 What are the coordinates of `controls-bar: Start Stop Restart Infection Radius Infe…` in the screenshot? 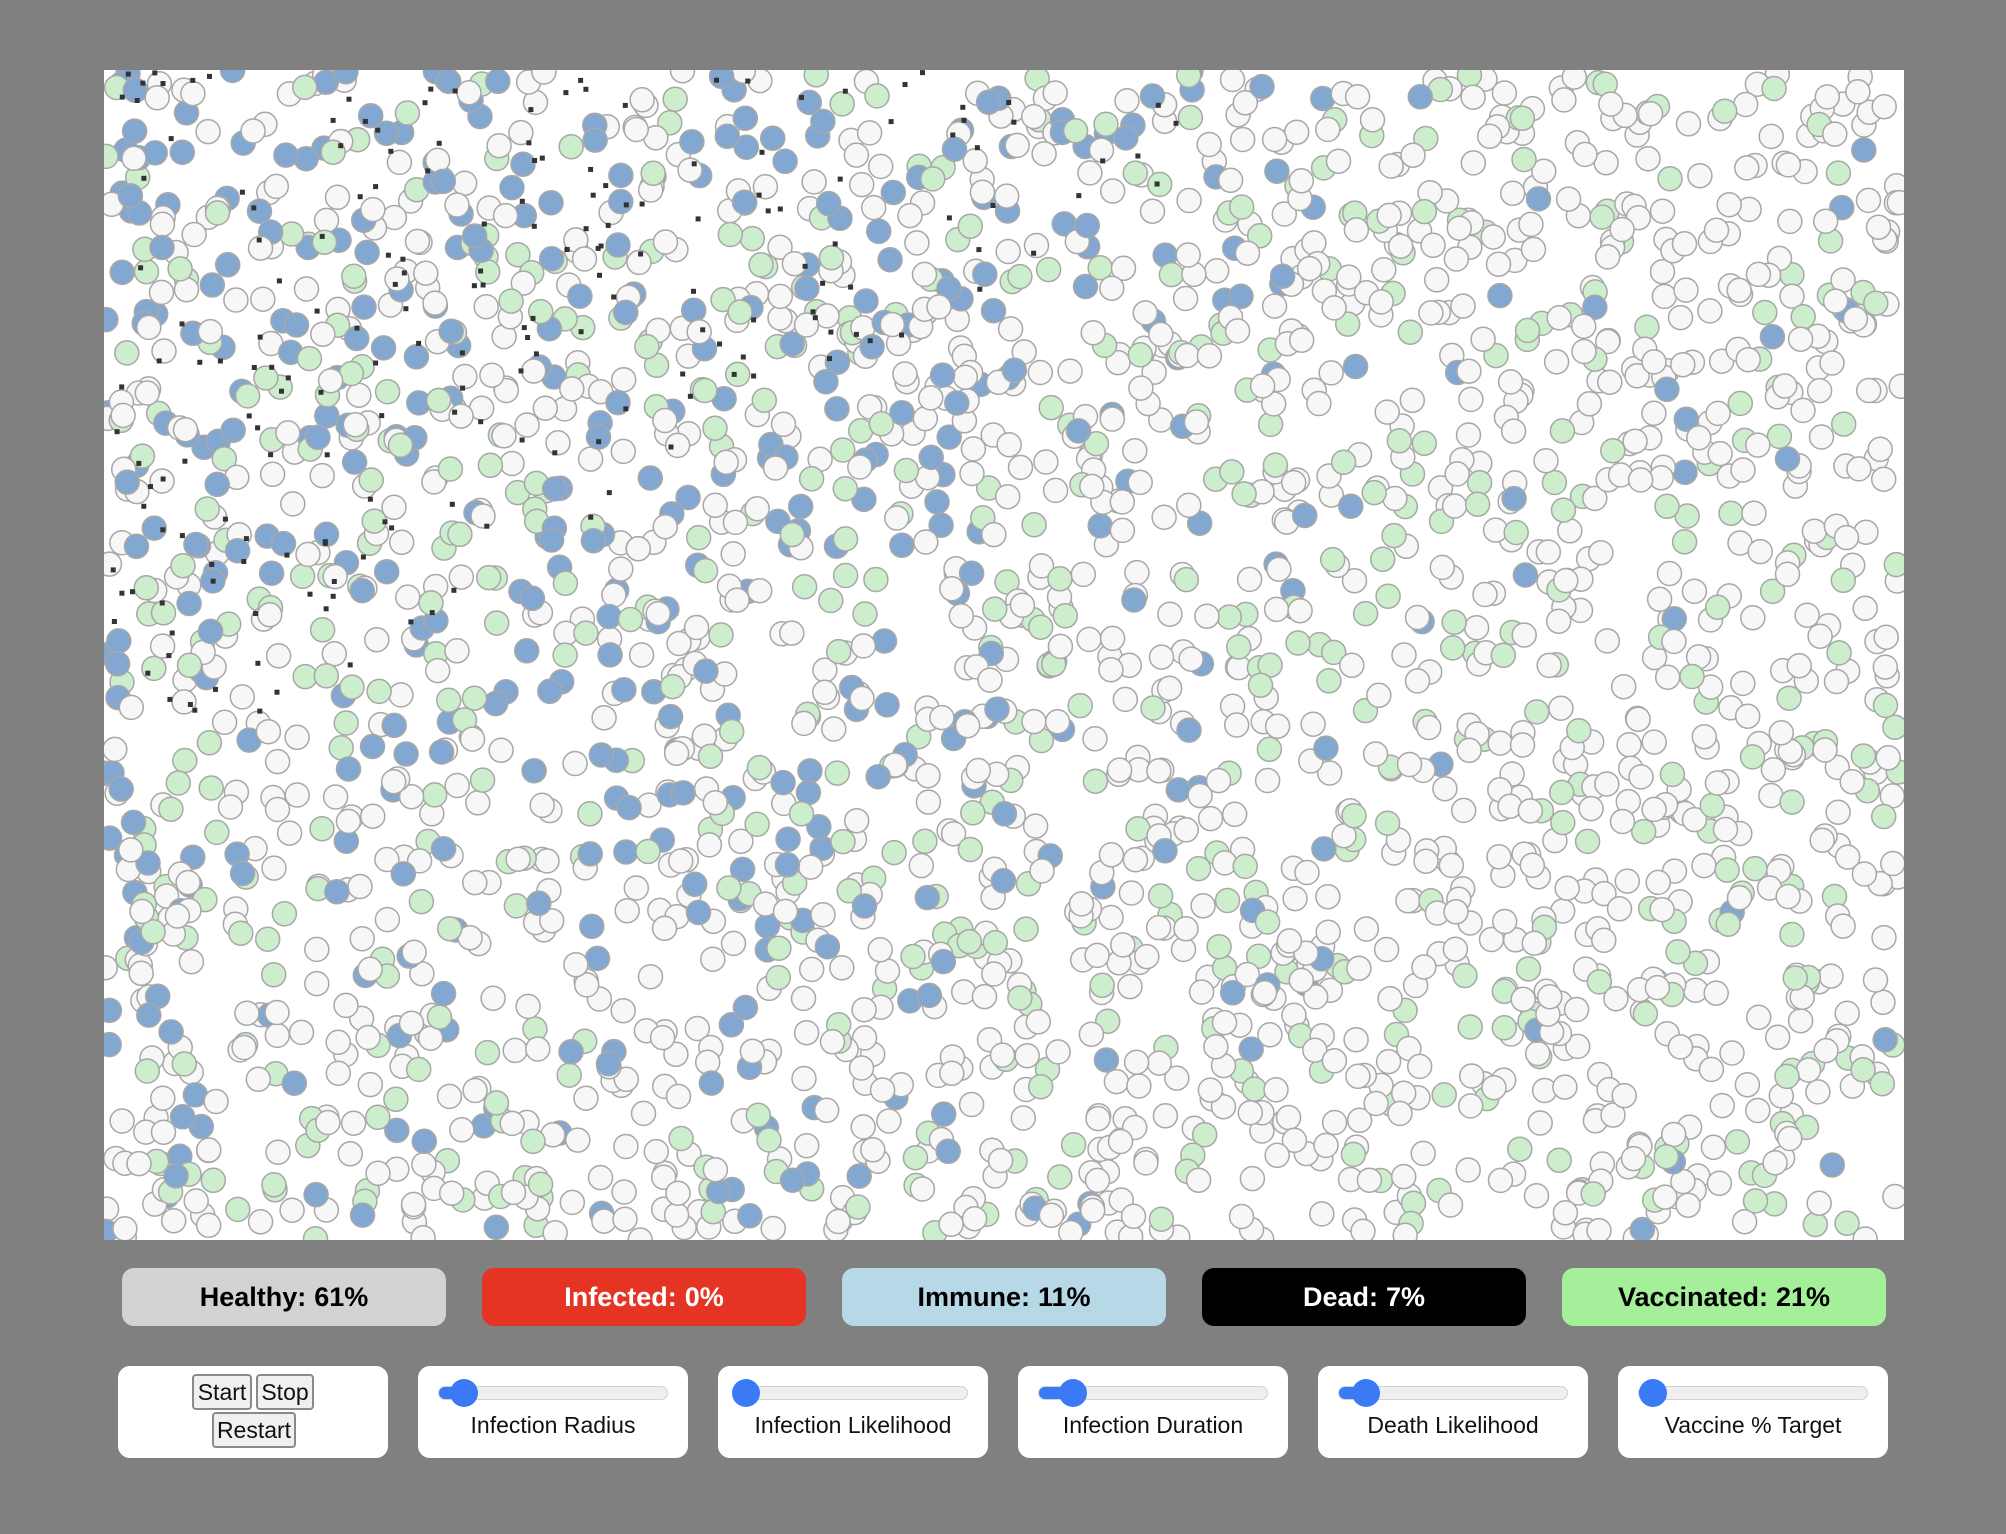 It's located at (1004, 1412).